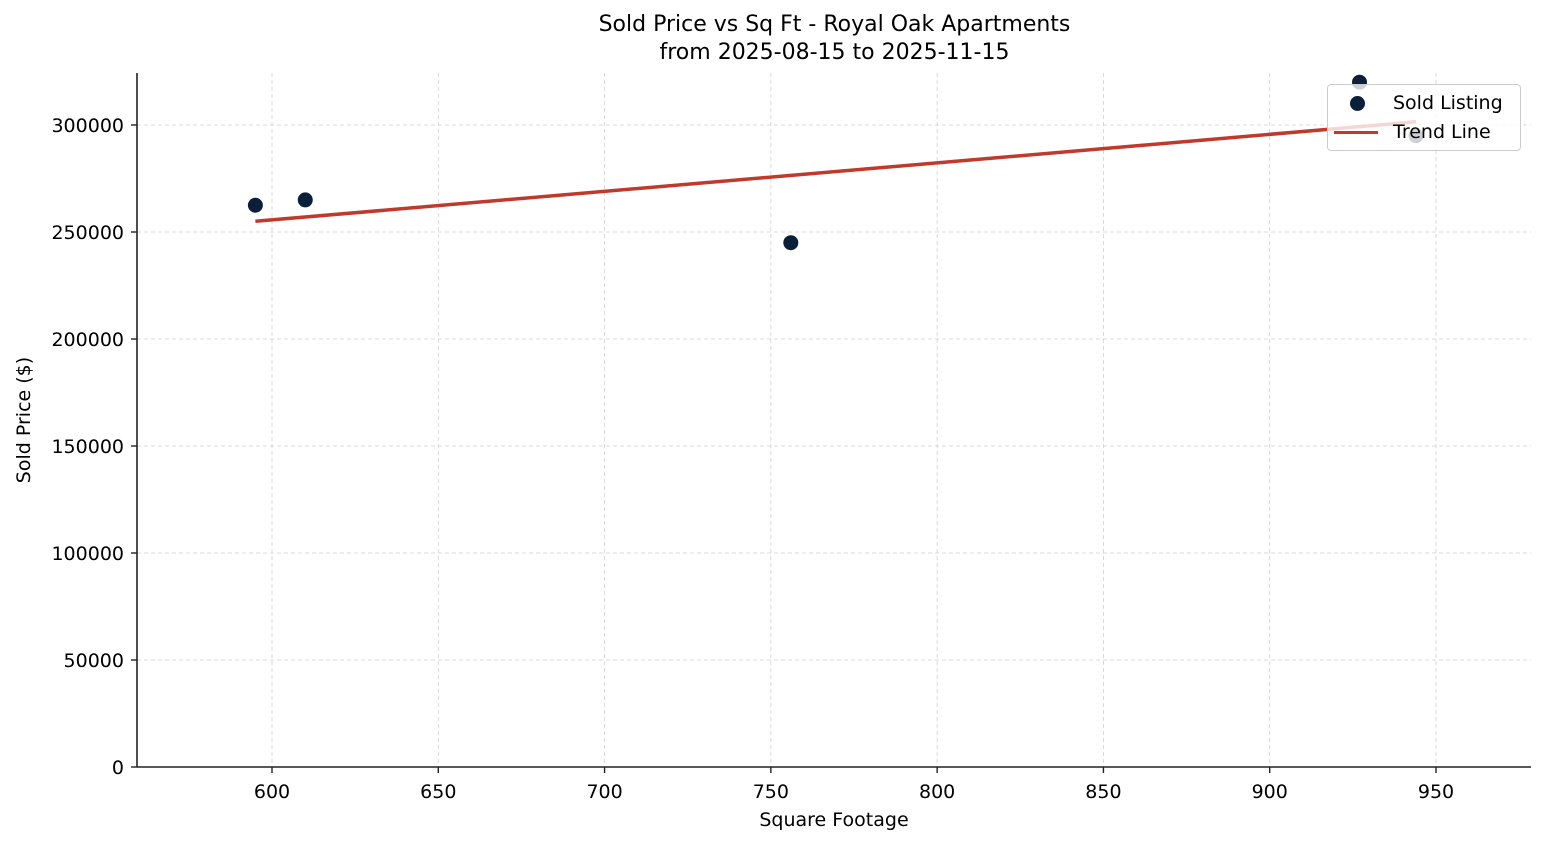 Image resolution: width=1547 pixels, height=845 pixels. I want to click on y-tick-label: 250000, so click(87, 233).